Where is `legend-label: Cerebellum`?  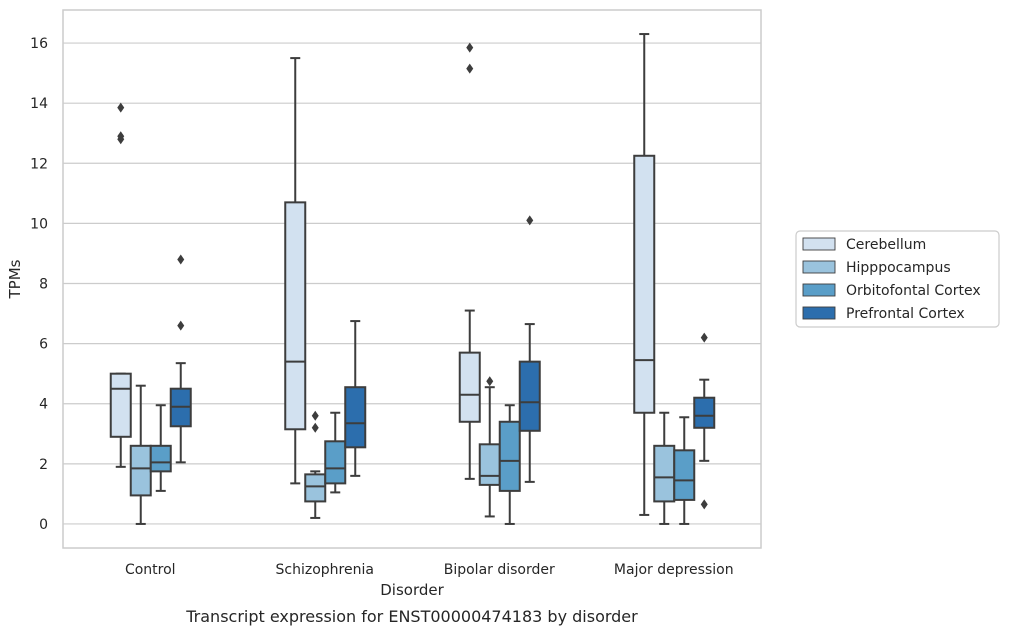
legend-label: Cerebellum is located at coordinates (886, 245).